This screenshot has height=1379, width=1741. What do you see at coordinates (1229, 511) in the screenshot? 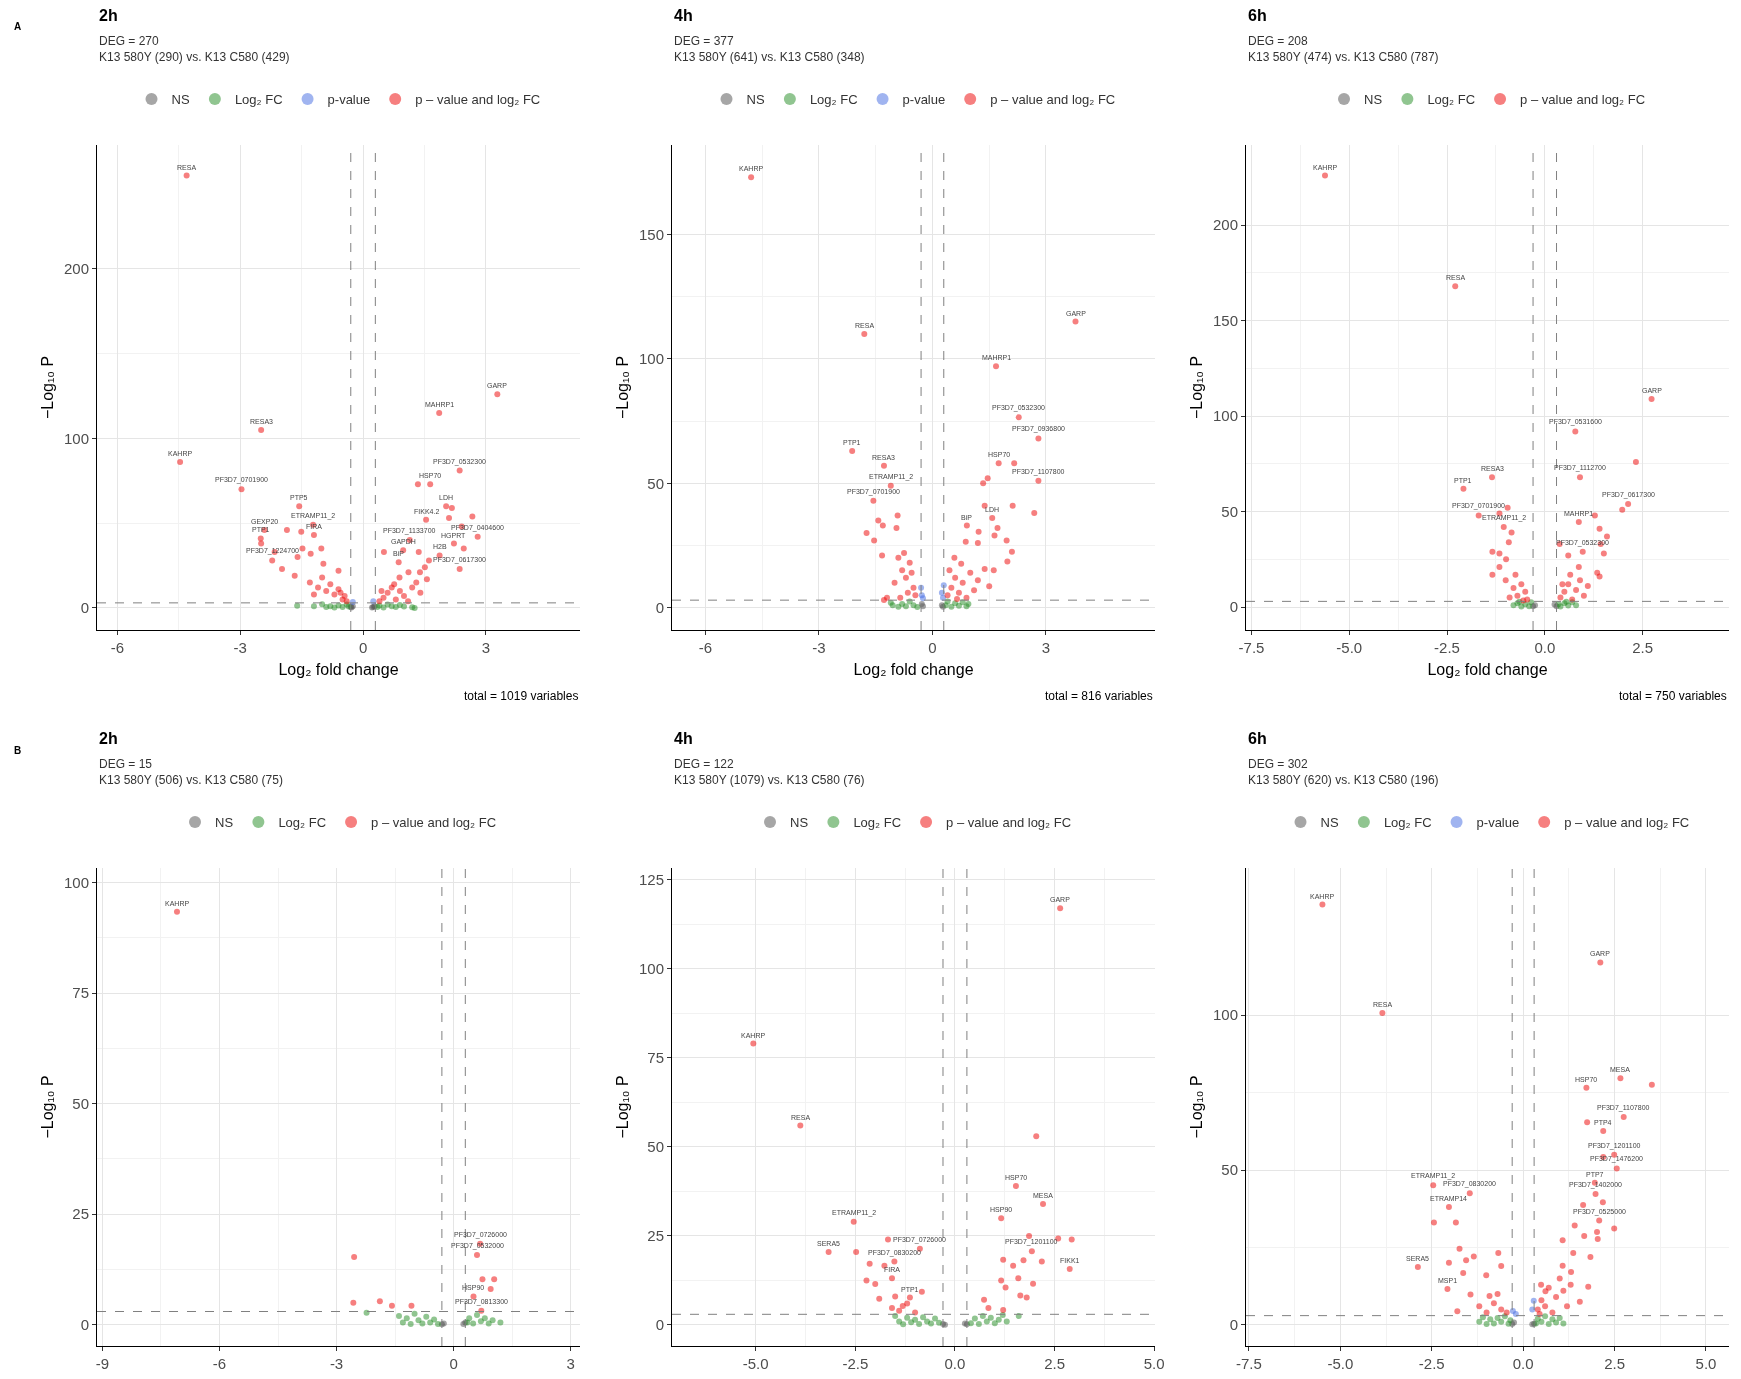
I see `y-tick-label: 50` at bounding box center [1229, 511].